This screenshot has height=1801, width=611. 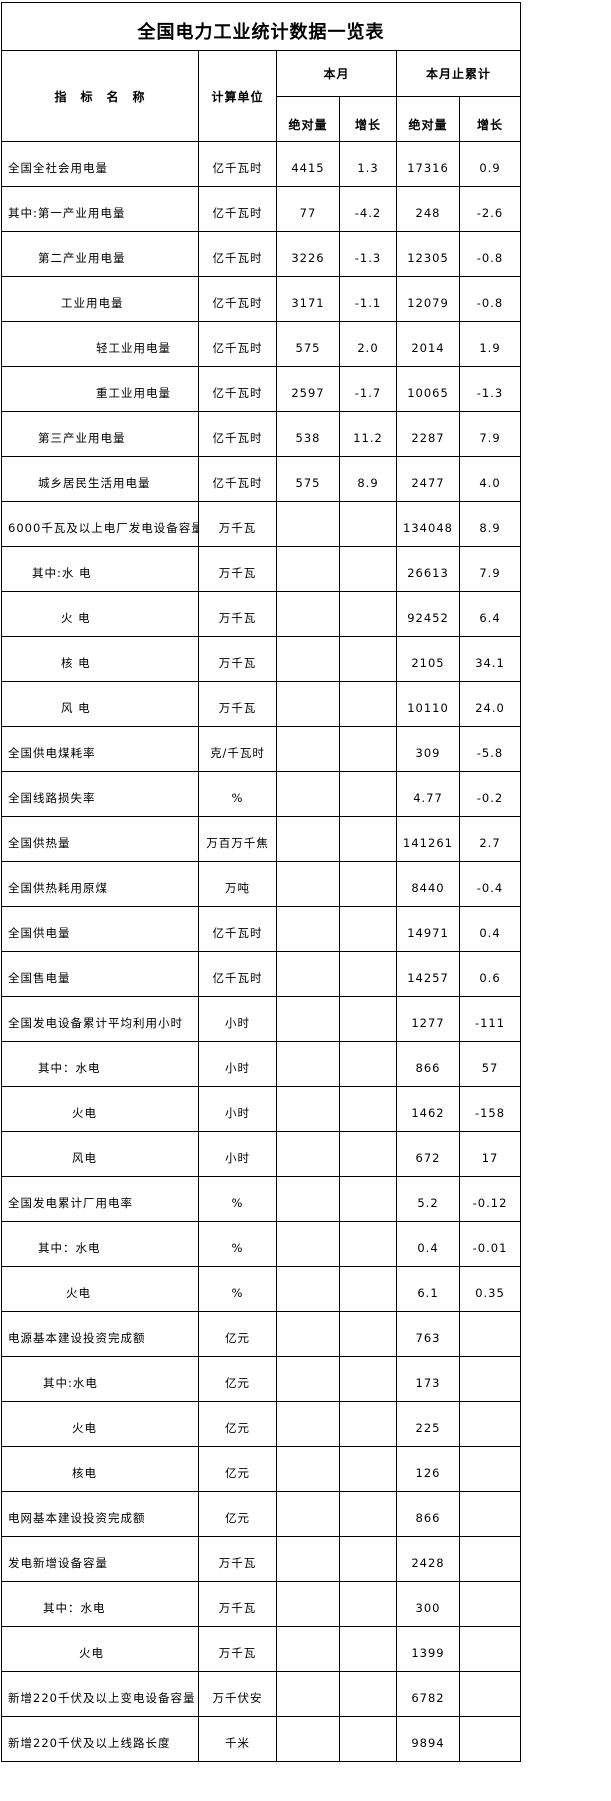 I want to click on table-row: 电源基本建设投资完成额 亿元 763, so click(x=261, y=1334).